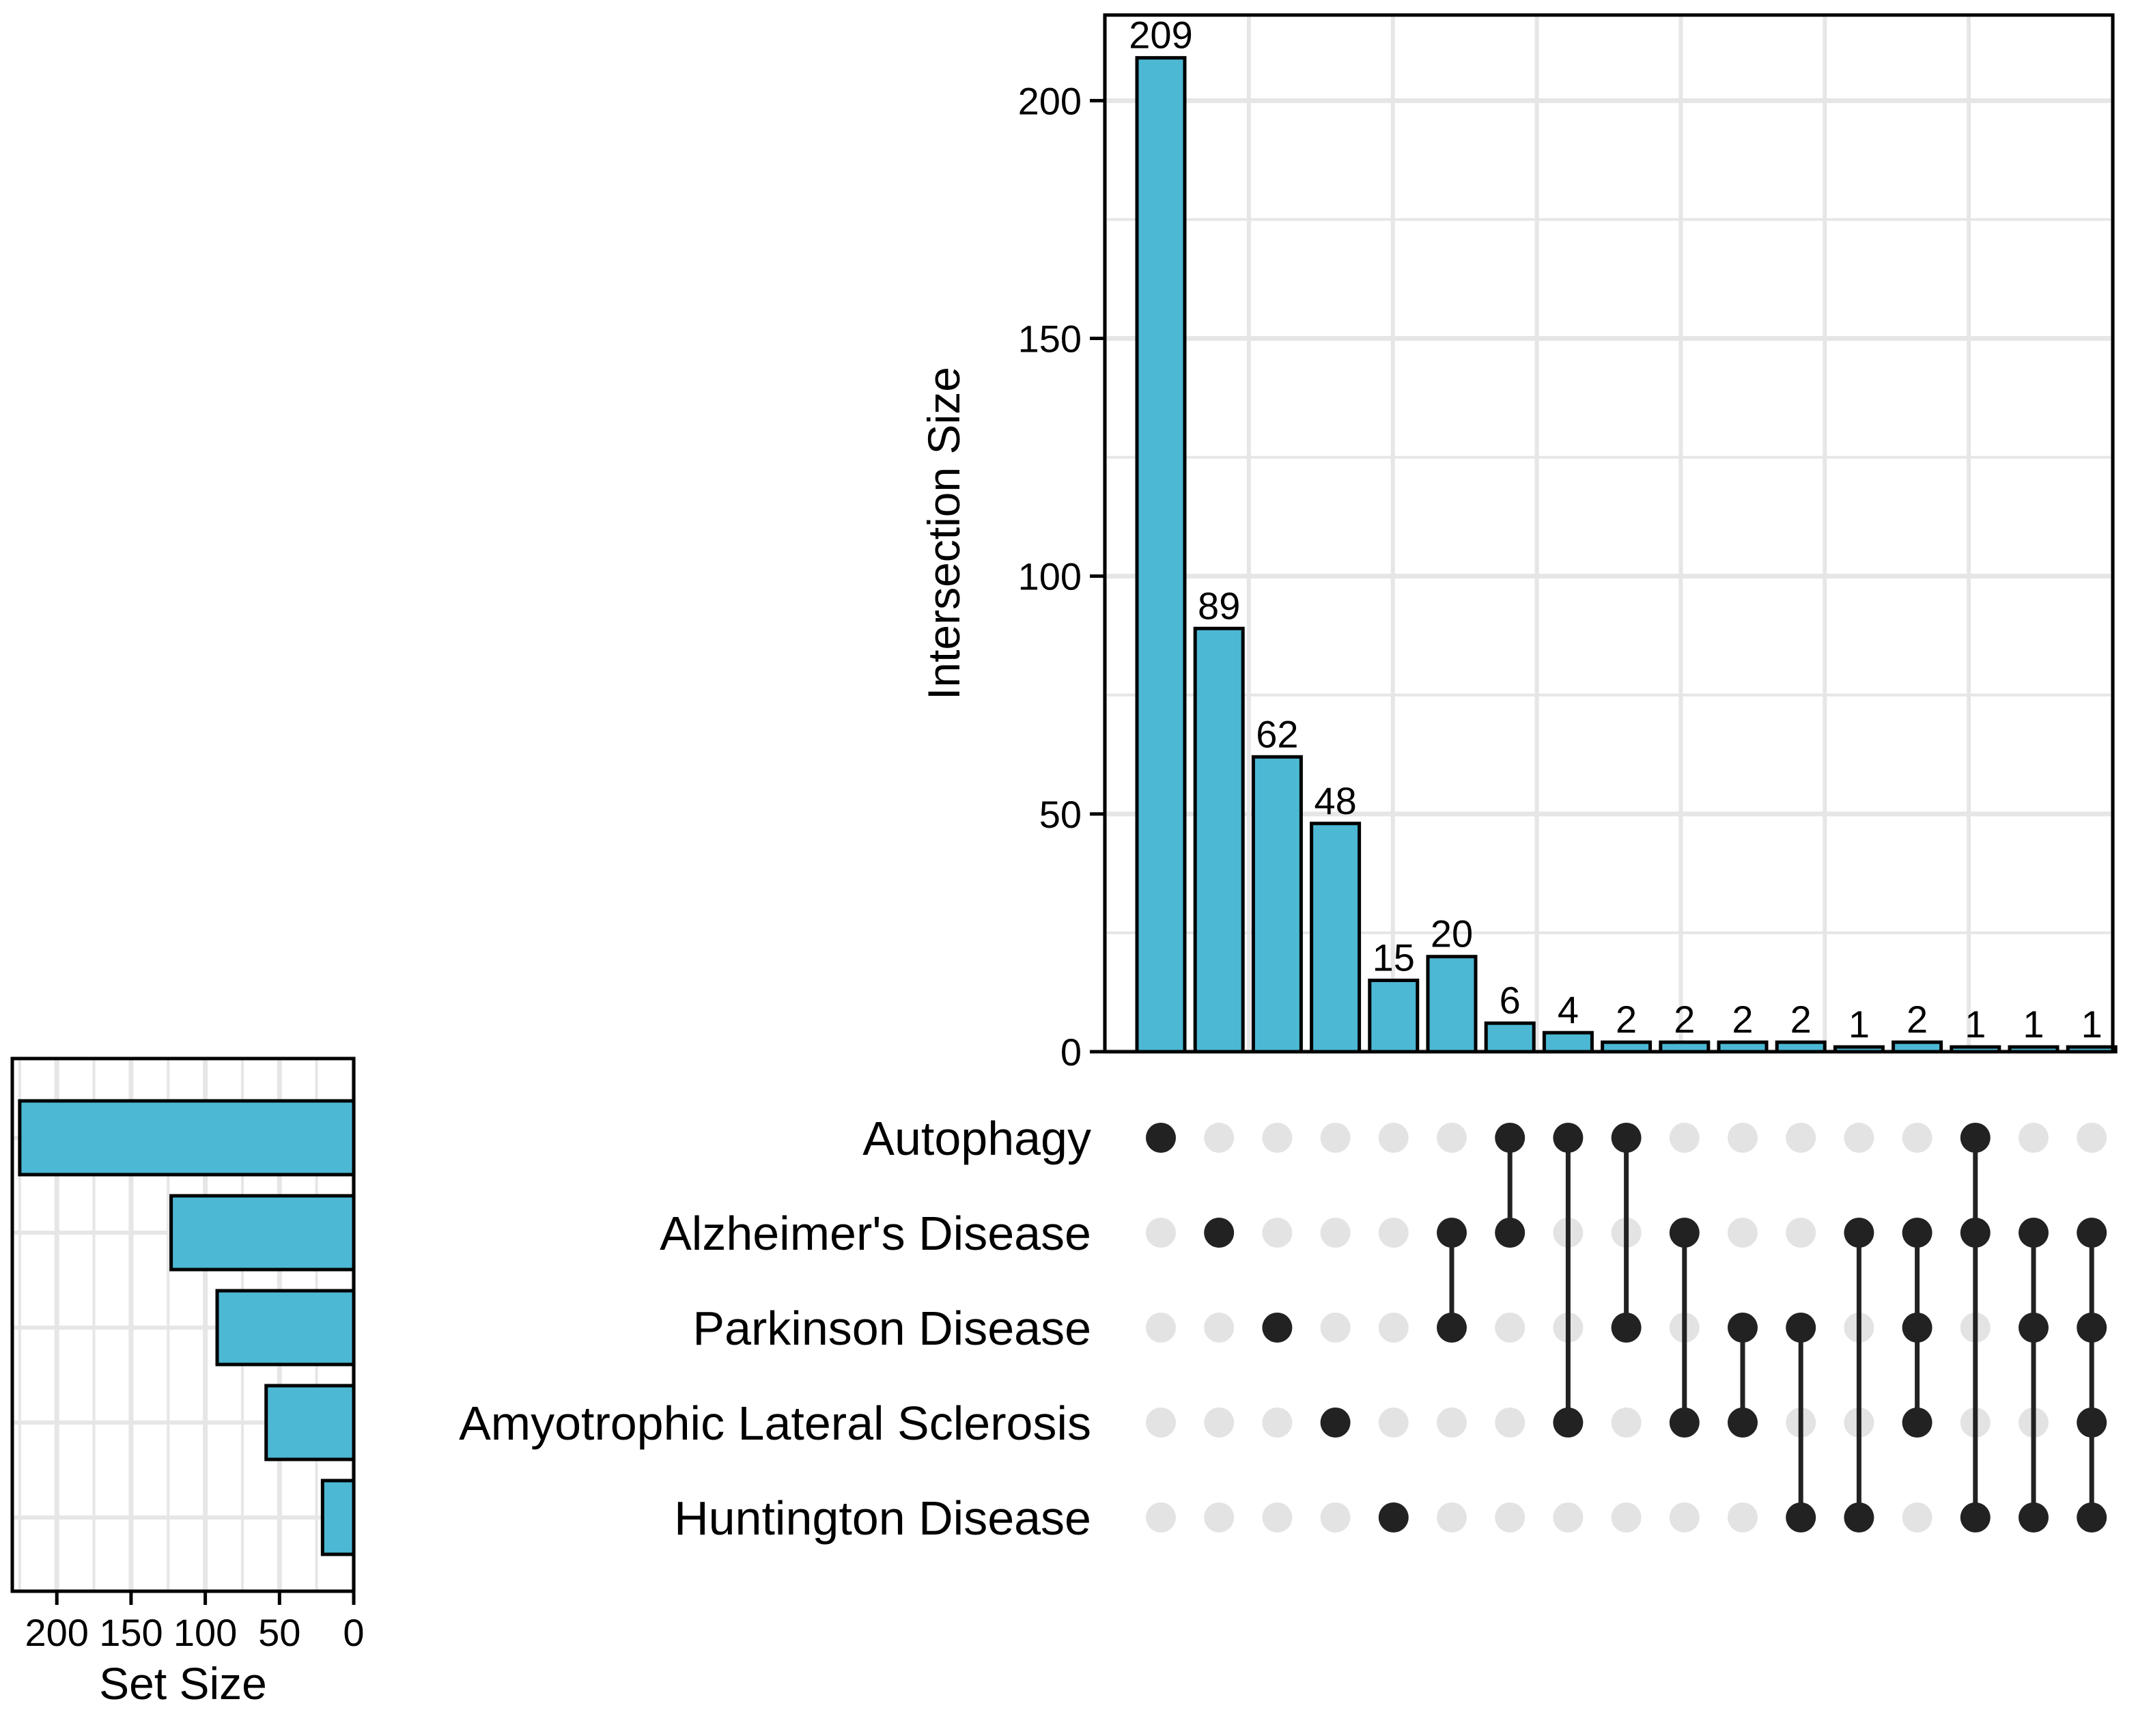 The width and height of the screenshot is (2151, 1736). I want to click on set-size-tick-label: 50, so click(279, 1632).